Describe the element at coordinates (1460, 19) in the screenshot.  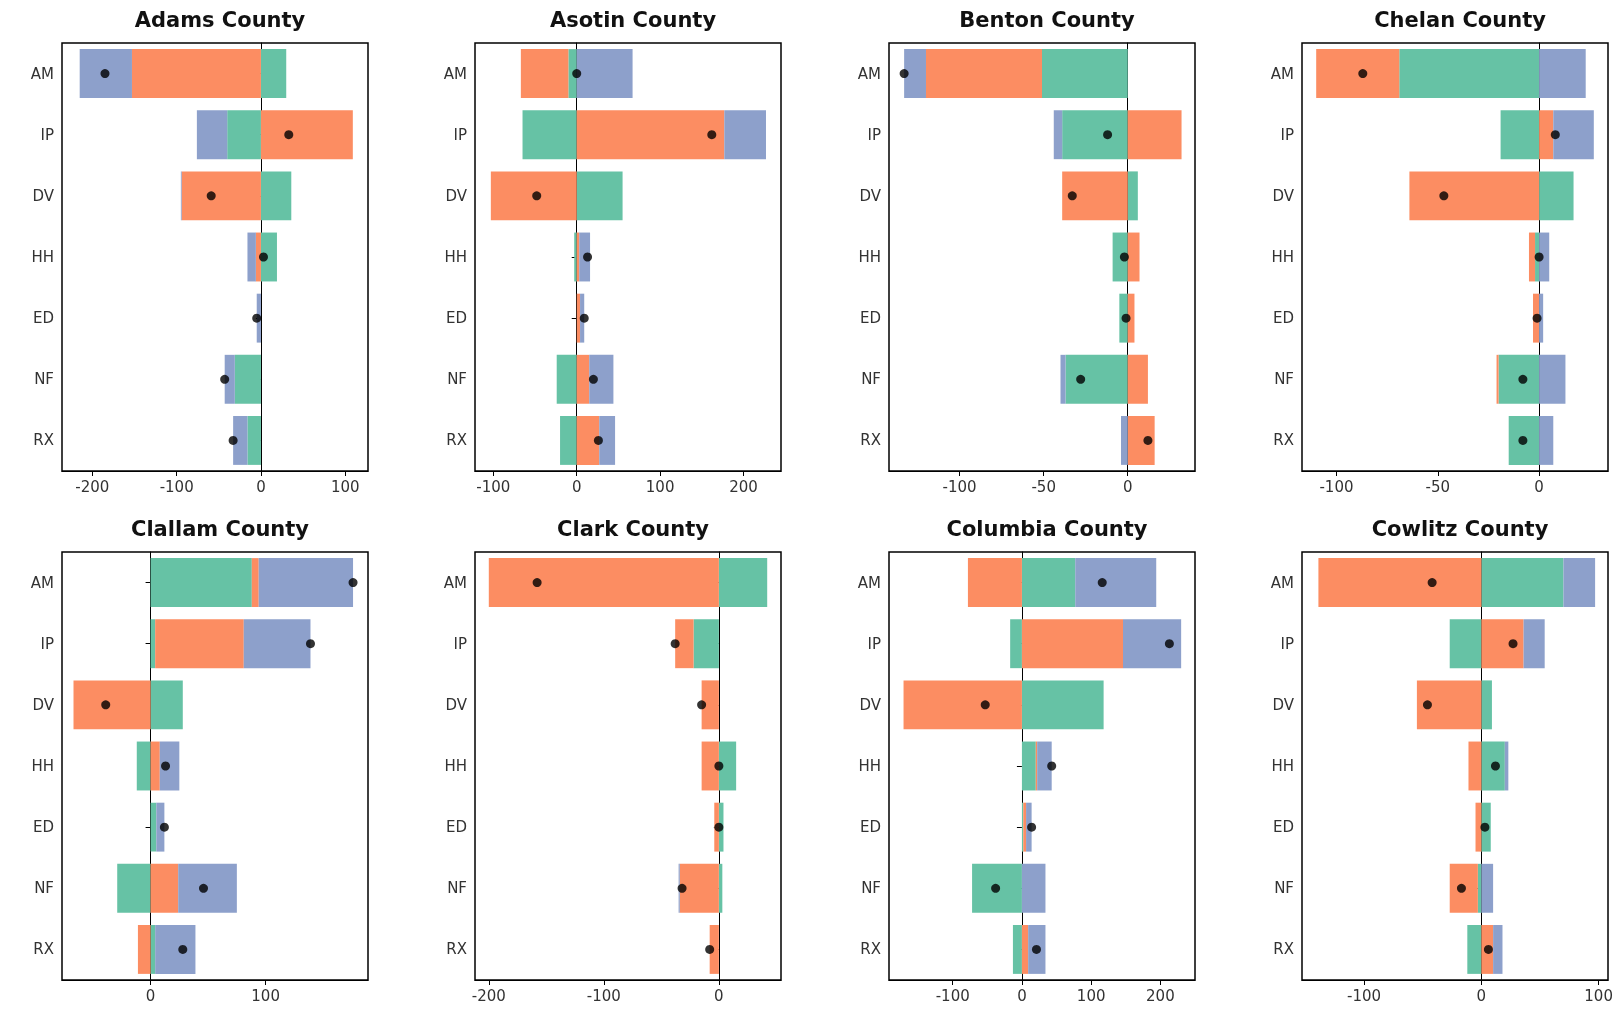
I see `chart-title: Chelan County` at that location.